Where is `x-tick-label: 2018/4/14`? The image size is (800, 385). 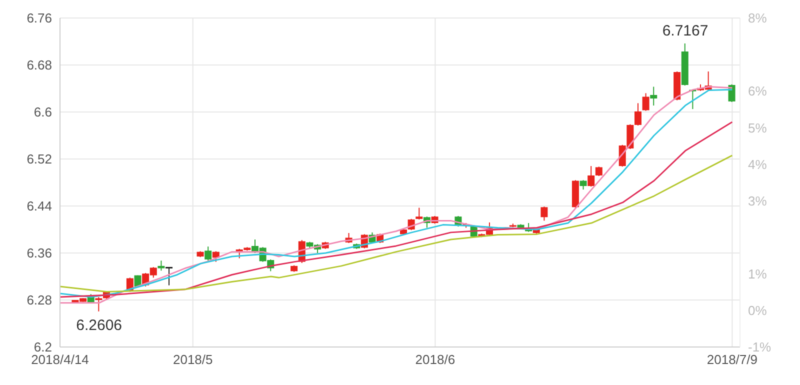 x-tick-label: 2018/4/14 is located at coordinates (60, 360).